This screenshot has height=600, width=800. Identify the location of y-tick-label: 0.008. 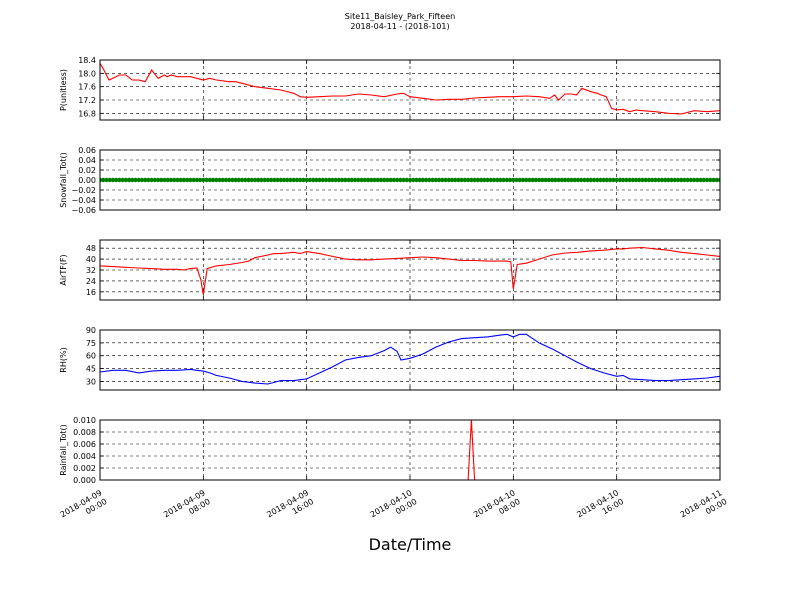
(84, 432).